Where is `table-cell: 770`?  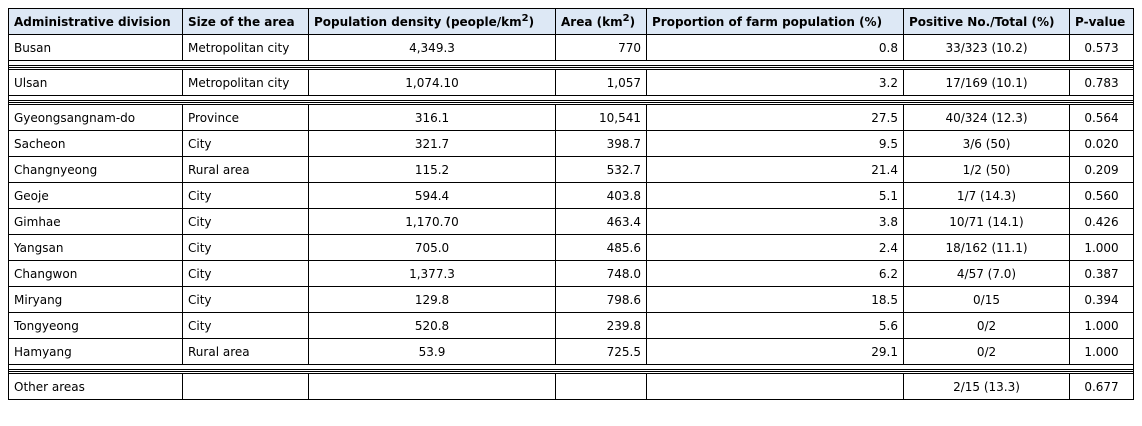 table-cell: 770 is located at coordinates (601, 47).